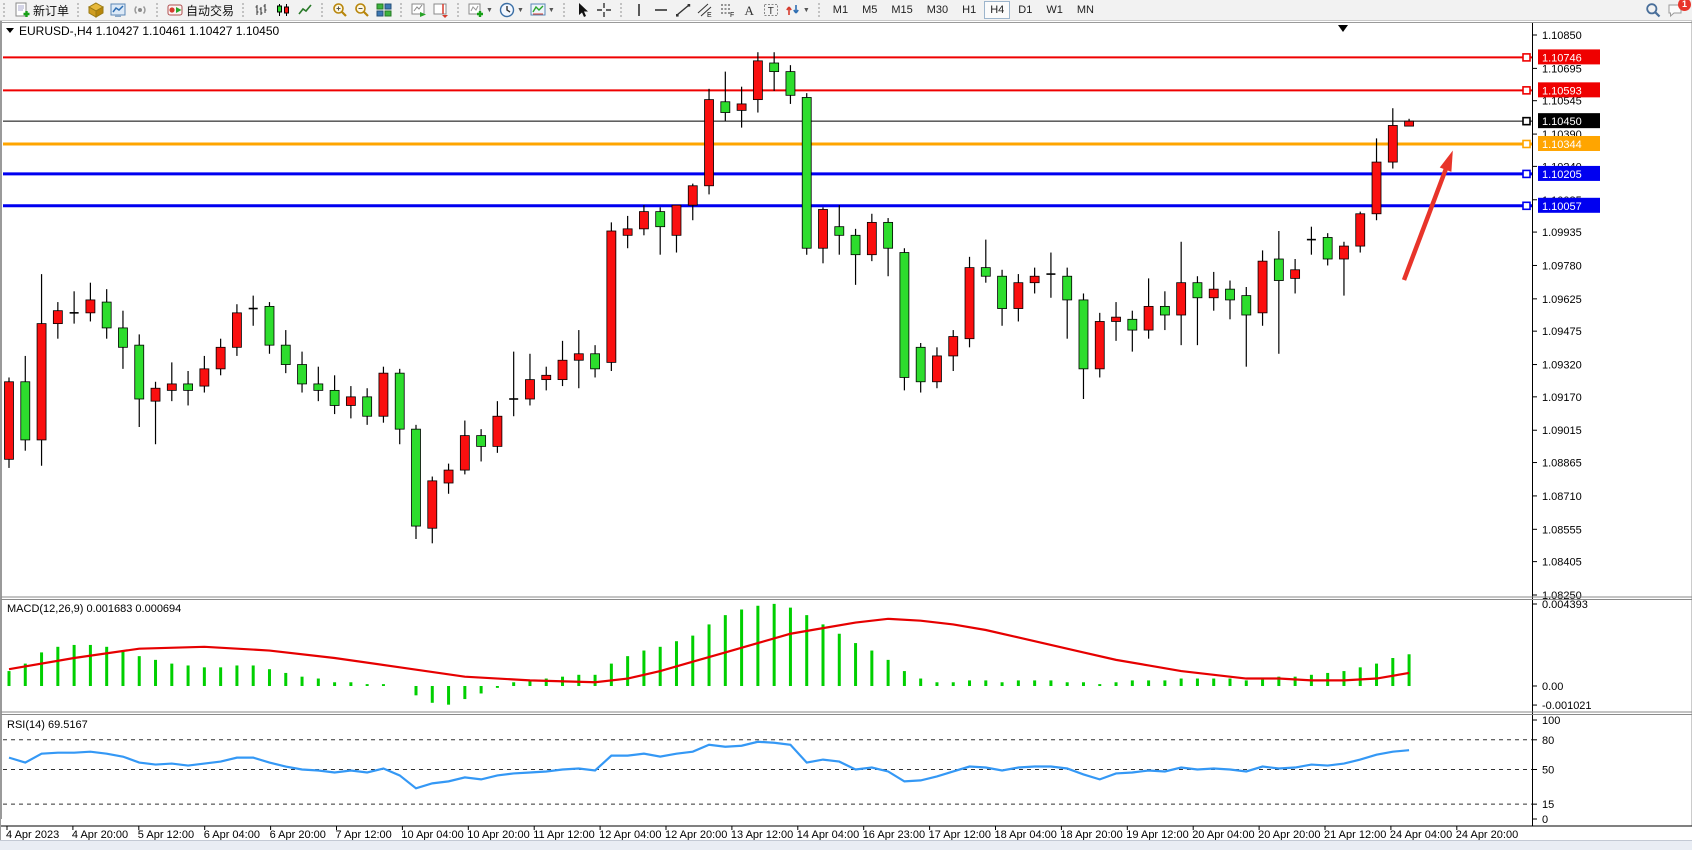 This screenshot has height=850, width=1692. I want to click on cursor-button, so click(582, 10).